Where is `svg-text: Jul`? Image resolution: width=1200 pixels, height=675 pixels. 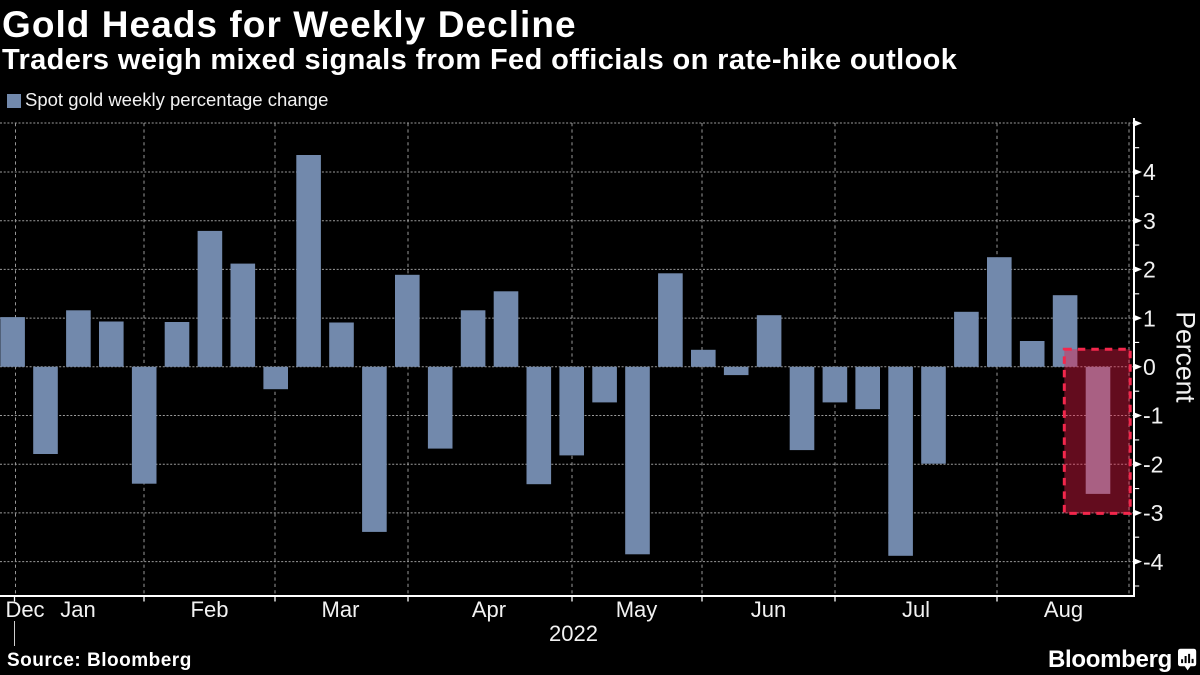
svg-text: Jul is located at coordinates (916, 609).